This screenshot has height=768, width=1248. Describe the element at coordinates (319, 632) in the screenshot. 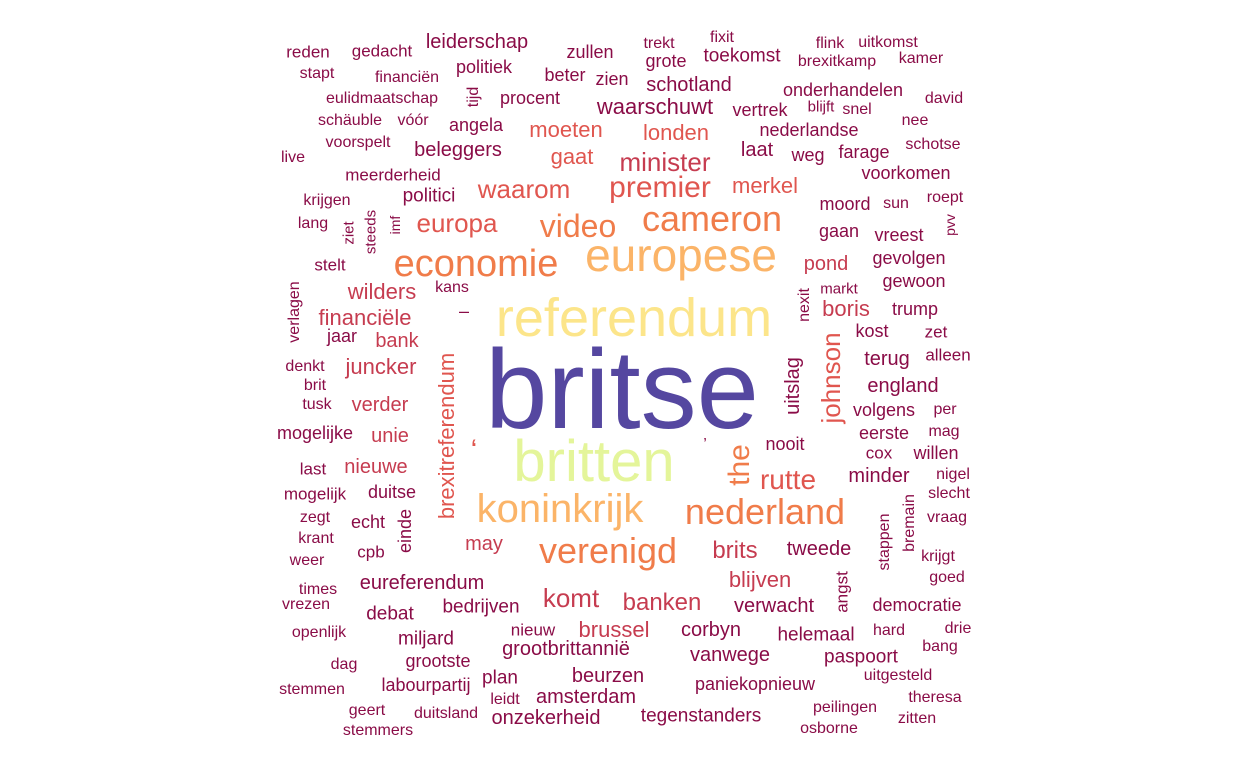

I see `cloud-word: openlijk` at that location.